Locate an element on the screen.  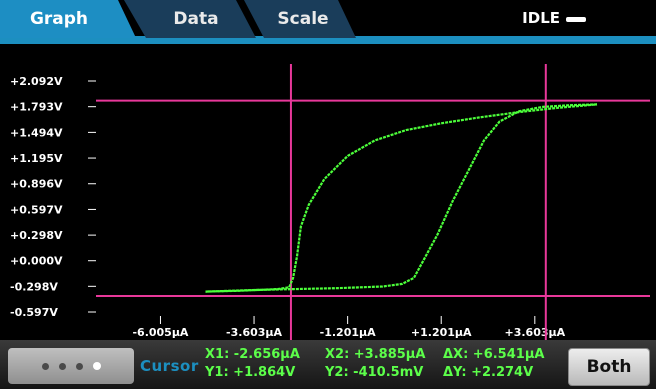
x-axis: -6.005µA -3.603µA -1.201µA +1.201µA +3.603µA is located at coordinates (349, 327).